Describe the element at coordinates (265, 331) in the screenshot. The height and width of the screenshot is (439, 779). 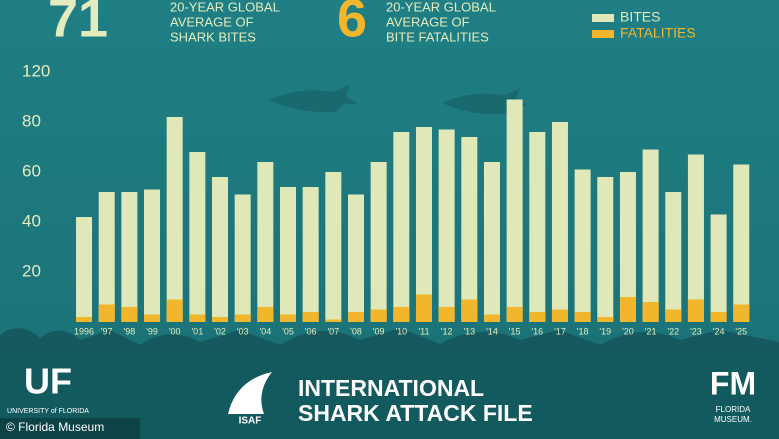
I see `x-tick-label: '04` at that location.